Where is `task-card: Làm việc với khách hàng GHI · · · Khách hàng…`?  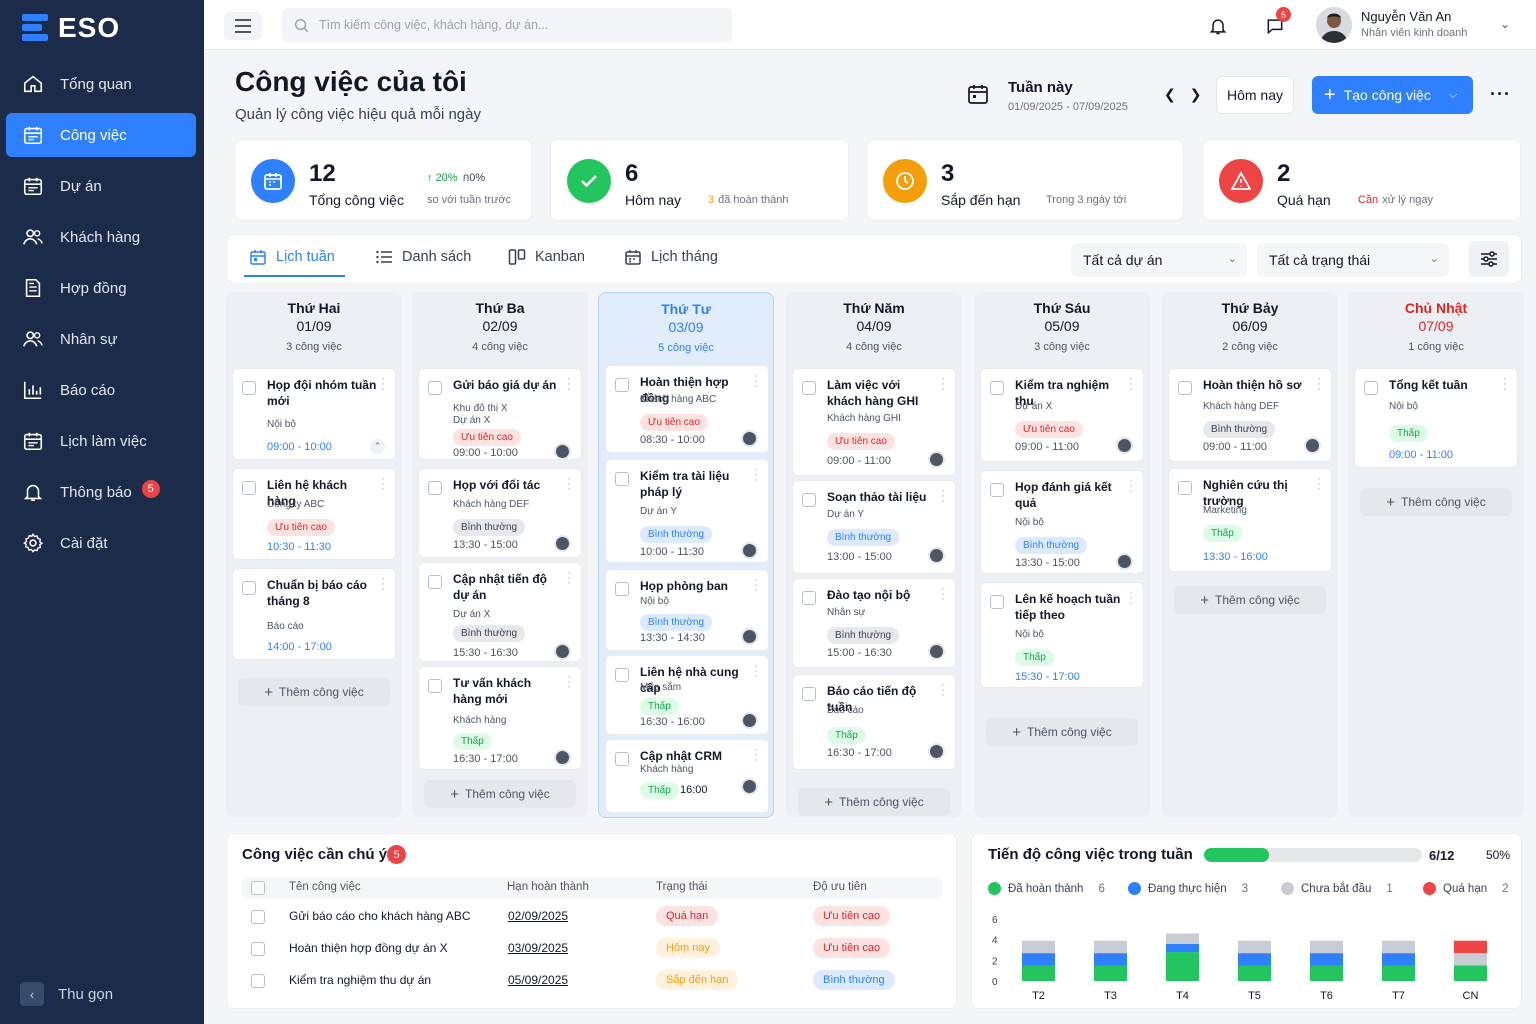 task-card: Làm việc với khách hàng GHI · · · Khách hàng… is located at coordinates (874, 422).